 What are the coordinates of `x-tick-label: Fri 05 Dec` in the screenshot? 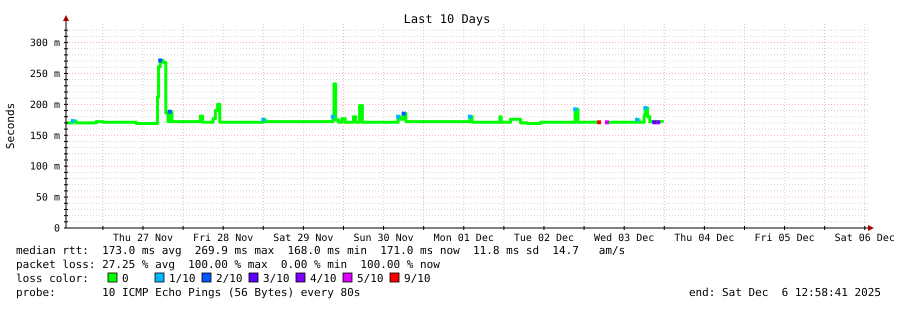 It's located at (784, 238).